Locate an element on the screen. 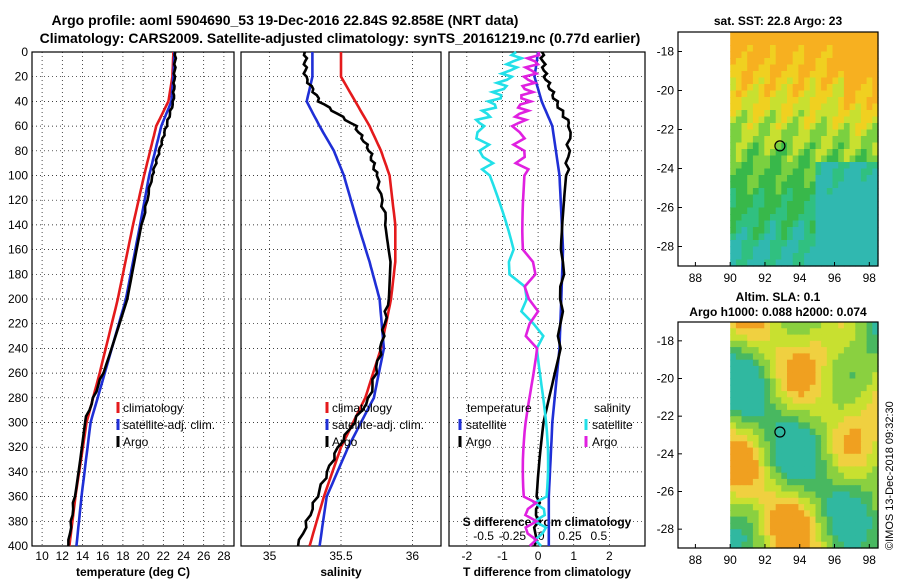  sst-map-title: sat. SST: 22.8 Argo: 23 is located at coordinates (778, 21).